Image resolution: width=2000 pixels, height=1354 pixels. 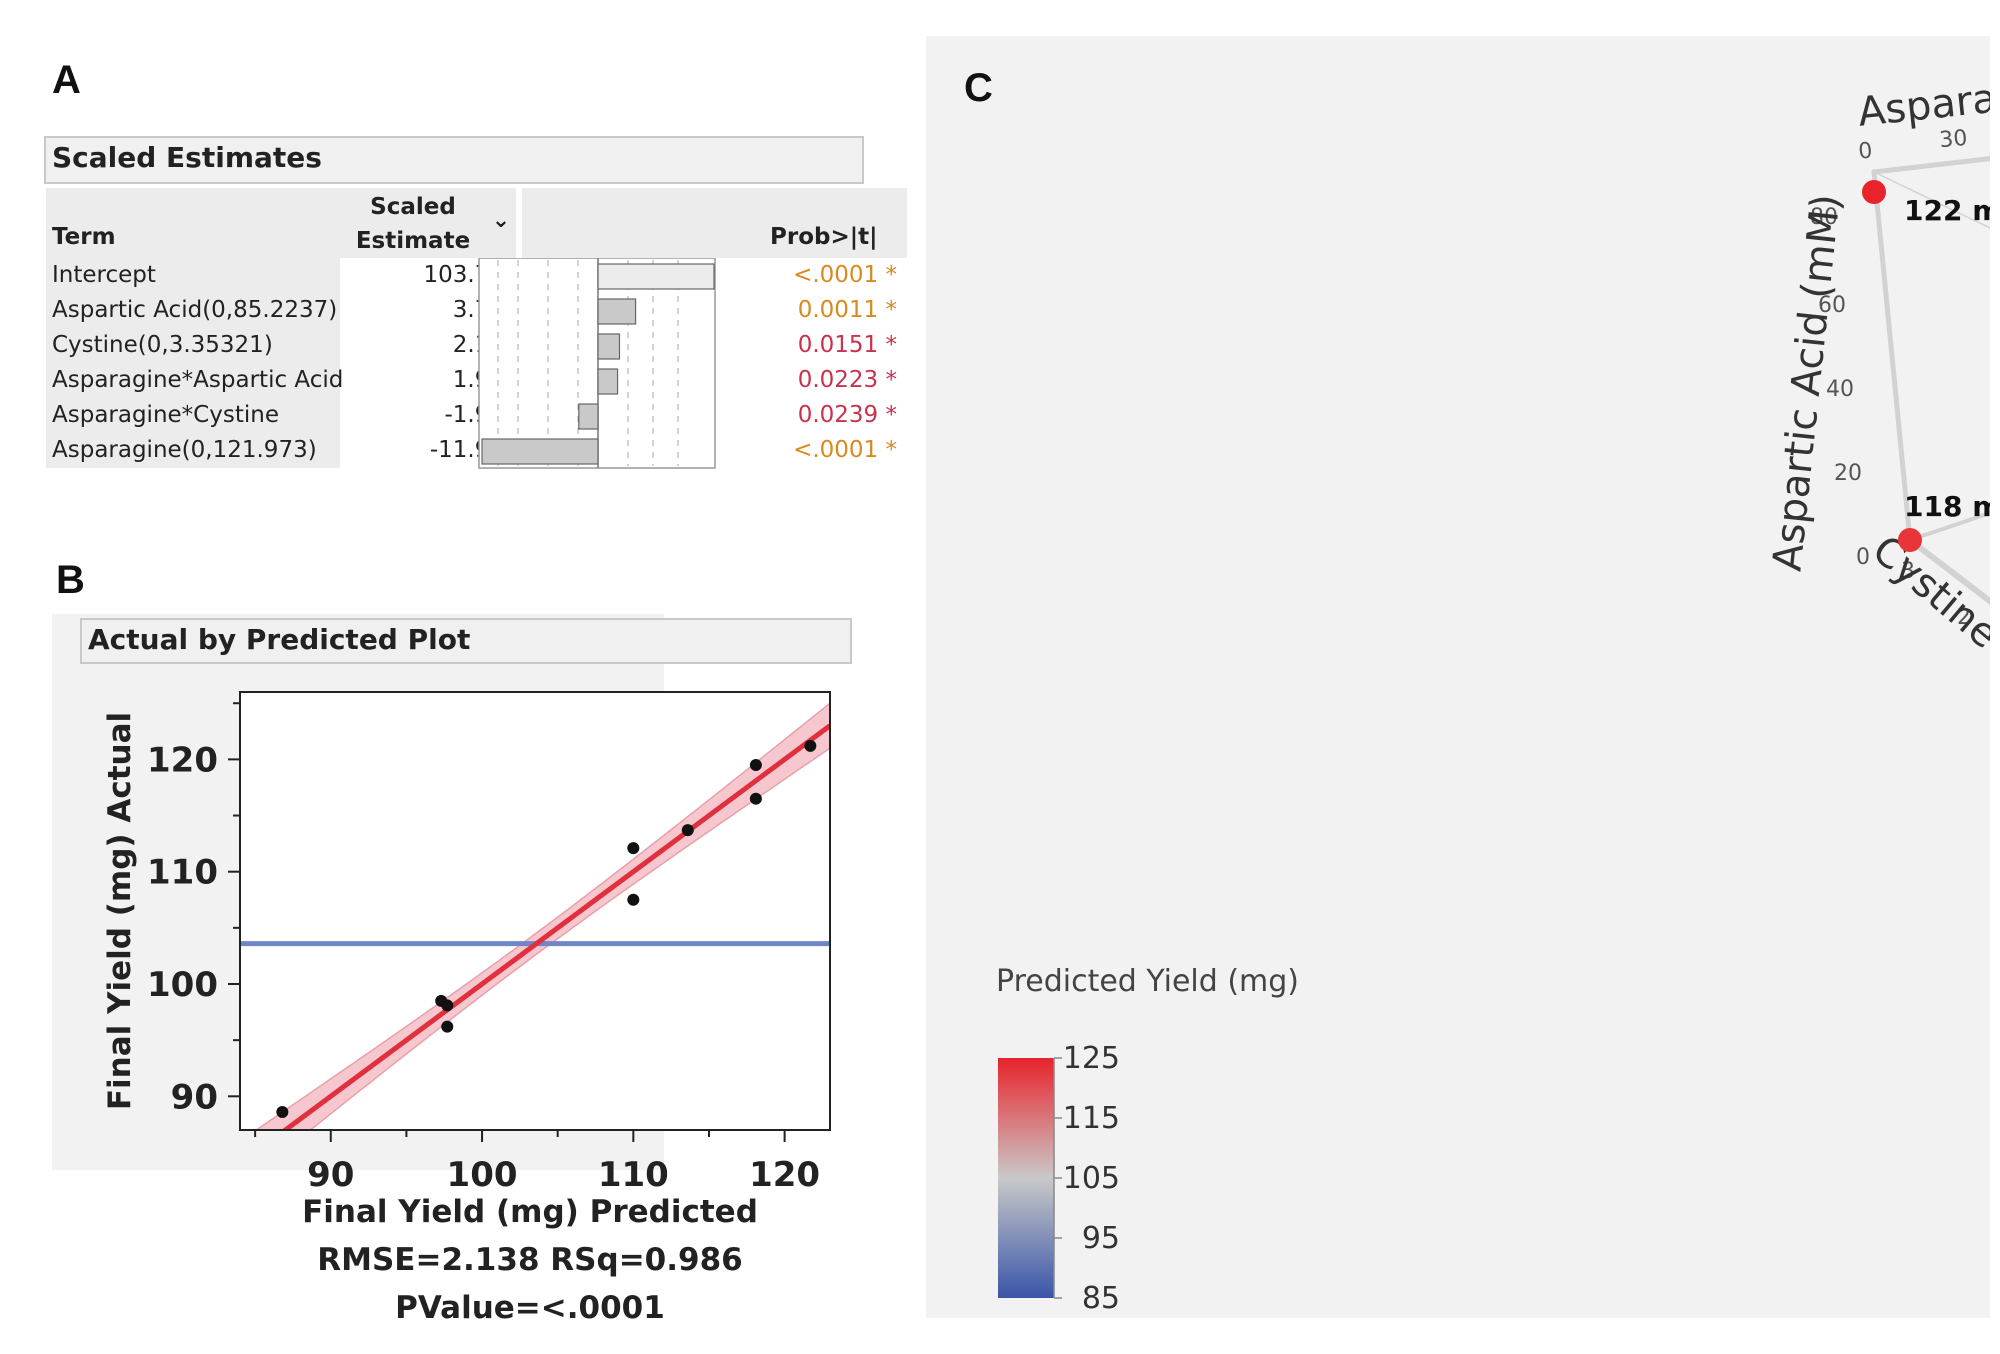 What do you see at coordinates (413, 223) in the screenshot?
I see `col-header-scaled-estimate: Scaled Estimate` at bounding box center [413, 223].